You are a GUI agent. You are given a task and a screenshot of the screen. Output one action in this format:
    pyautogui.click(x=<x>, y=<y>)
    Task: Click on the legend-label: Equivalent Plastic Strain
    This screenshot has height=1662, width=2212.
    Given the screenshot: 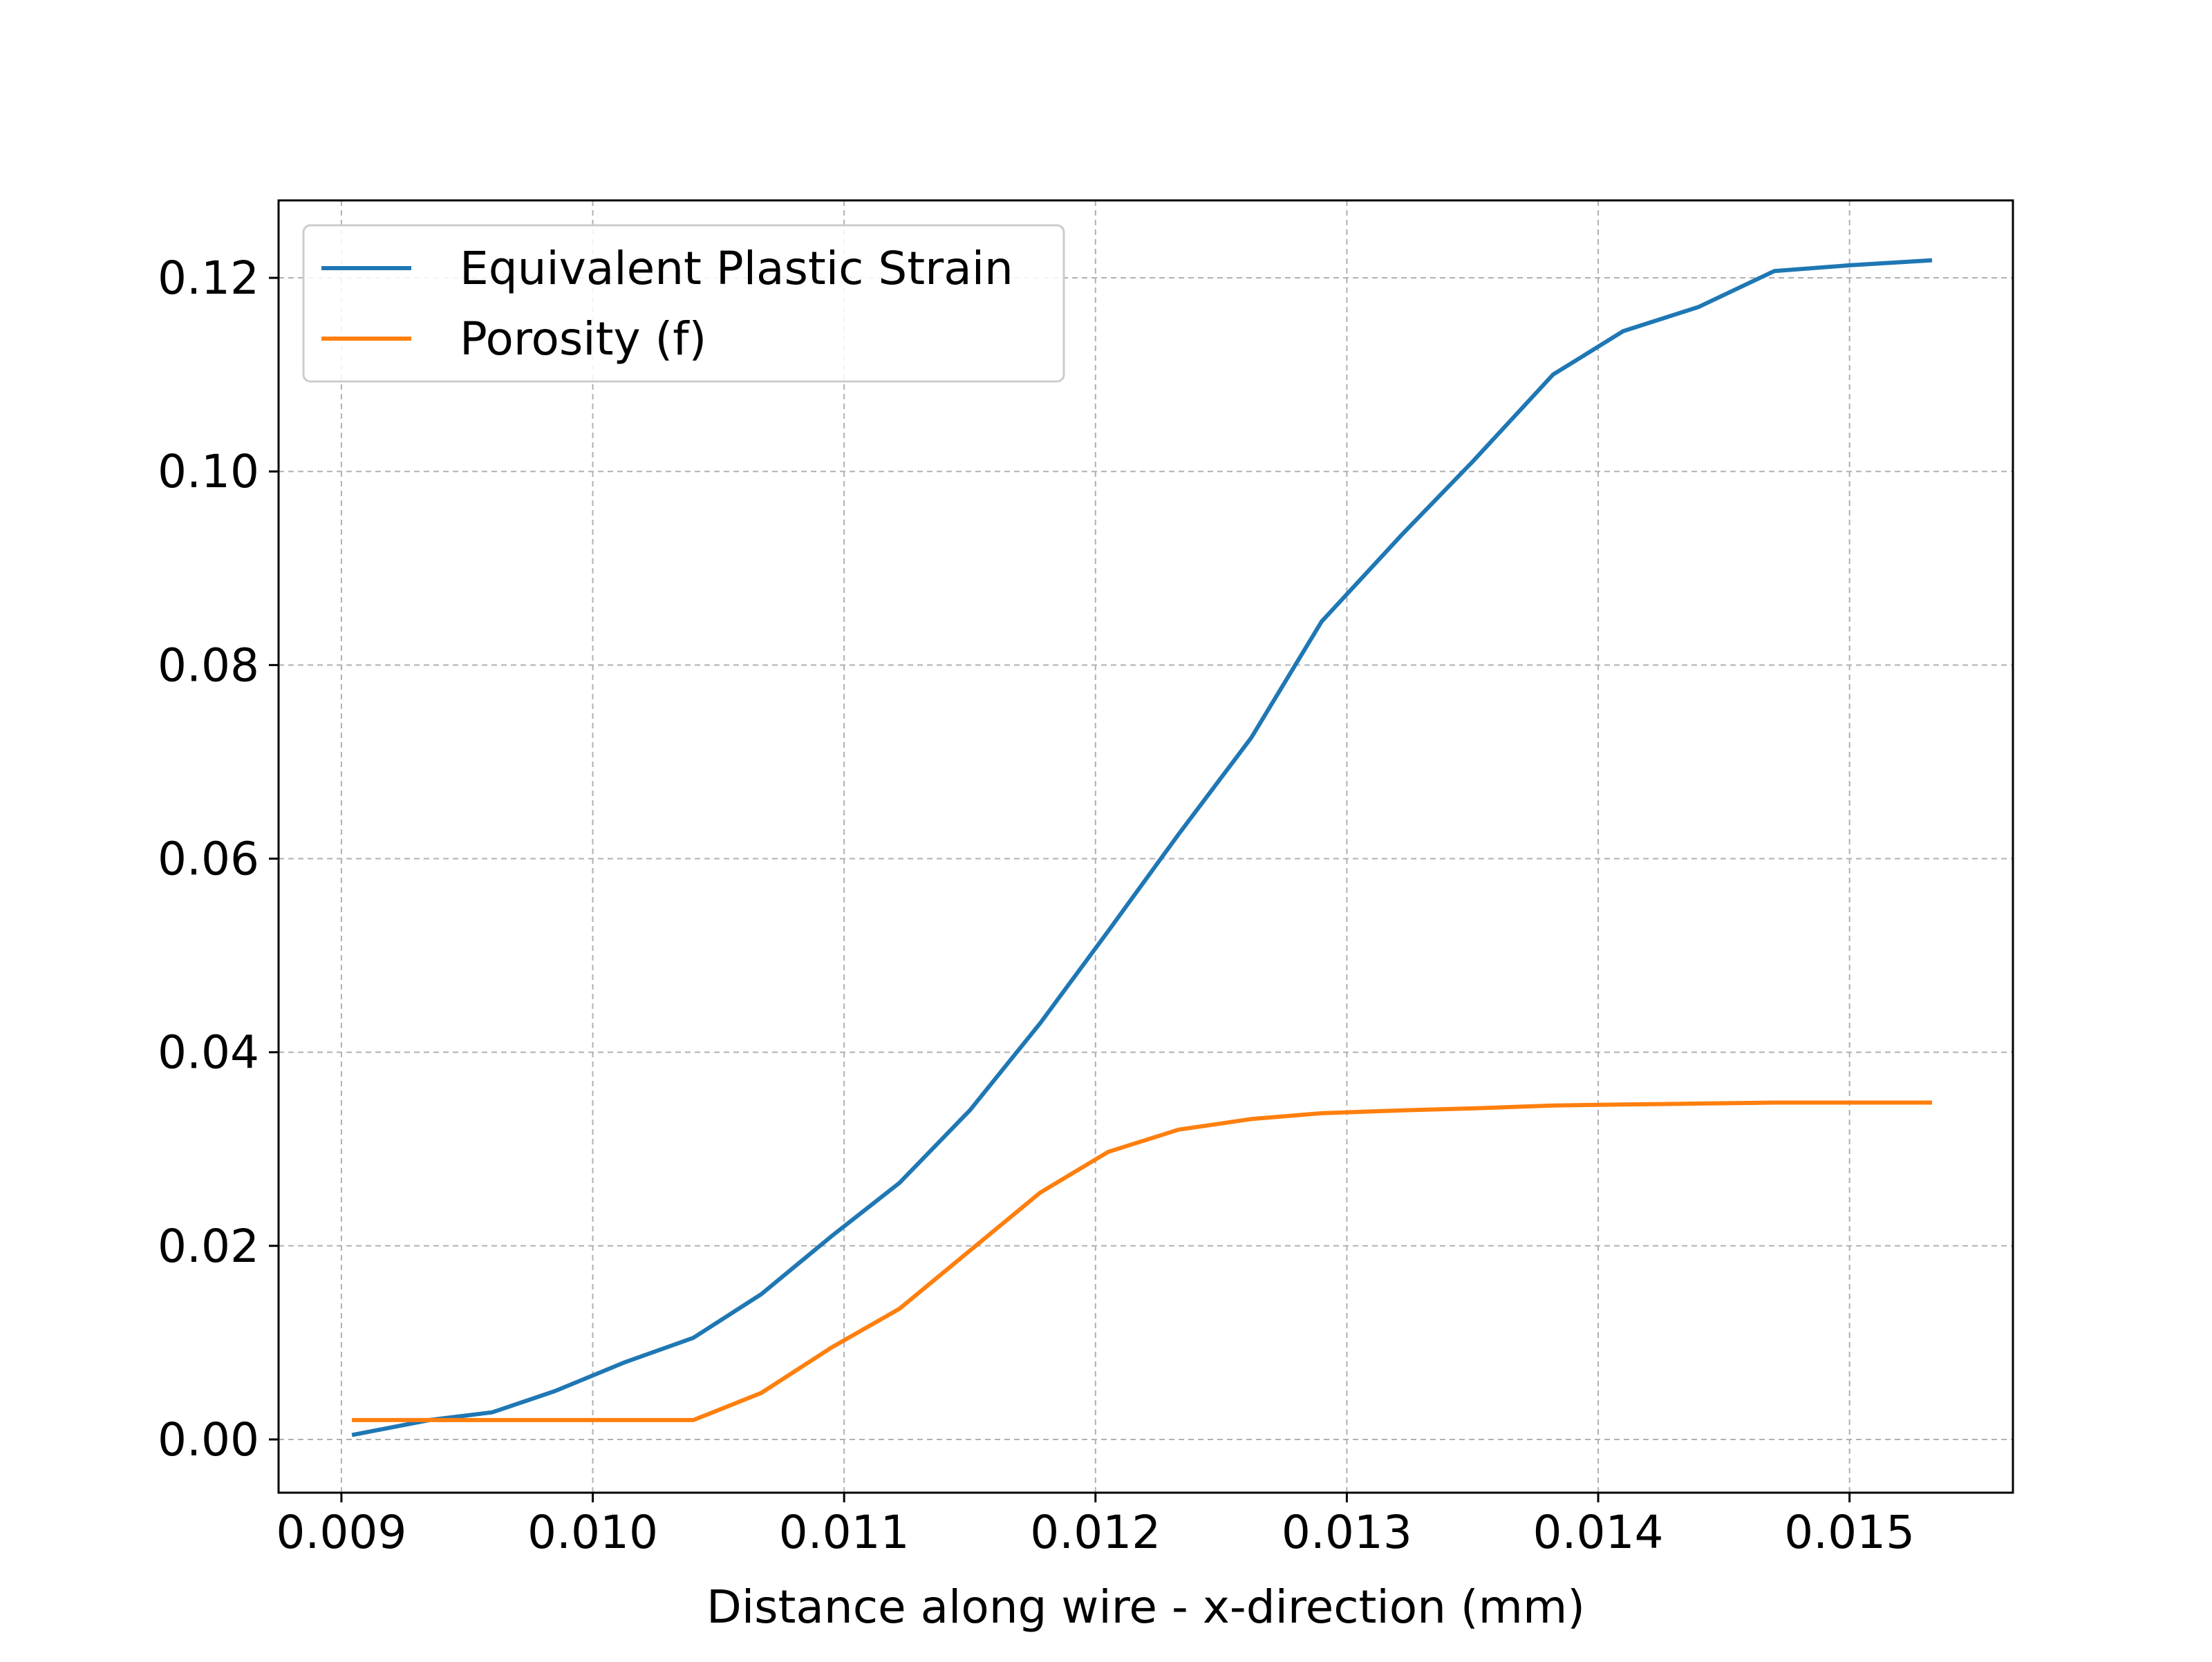 What is the action you would take?
    pyautogui.click(x=737, y=268)
    